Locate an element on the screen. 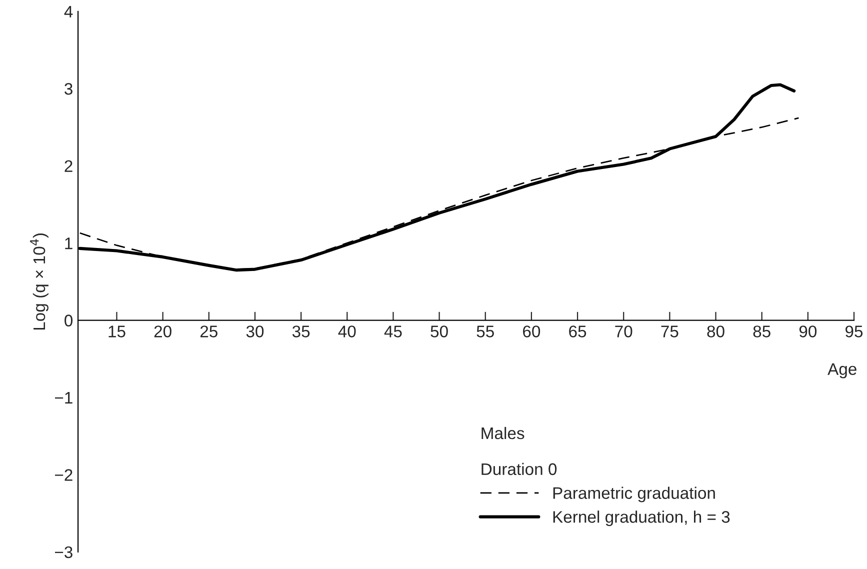 The height and width of the screenshot is (569, 867). x-tick-label: 30 is located at coordinates (255, 332).